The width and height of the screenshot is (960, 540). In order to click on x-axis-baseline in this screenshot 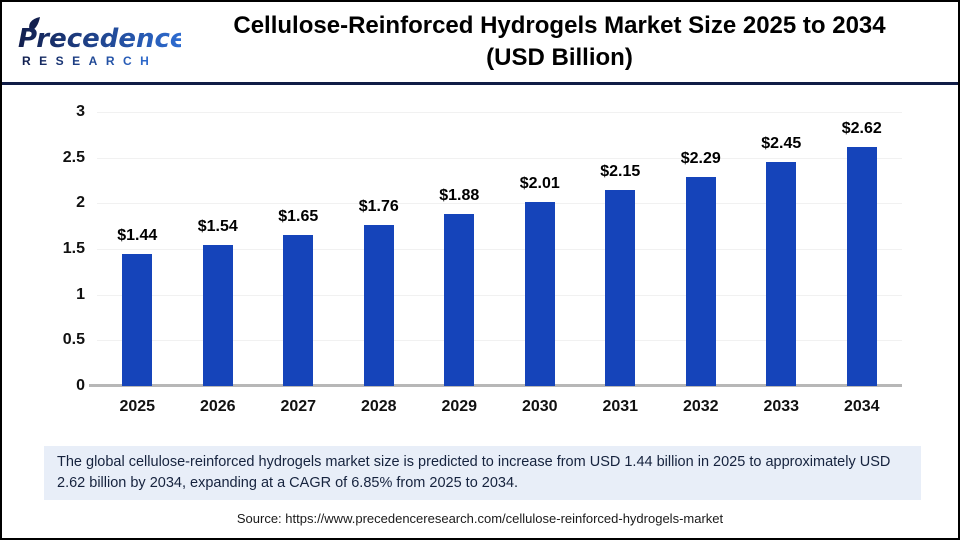, I will do `click(495, 385)`.